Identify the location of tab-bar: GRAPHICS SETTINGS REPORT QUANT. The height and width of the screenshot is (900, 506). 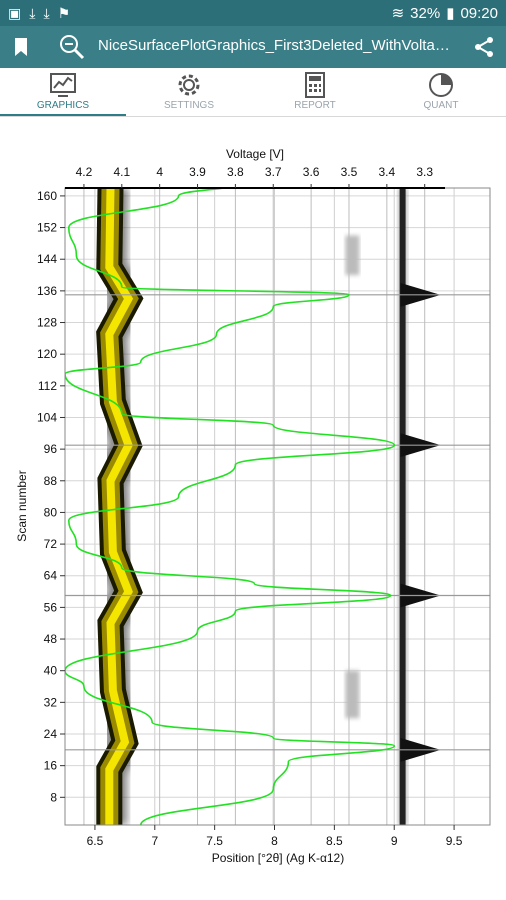
(253, 92).